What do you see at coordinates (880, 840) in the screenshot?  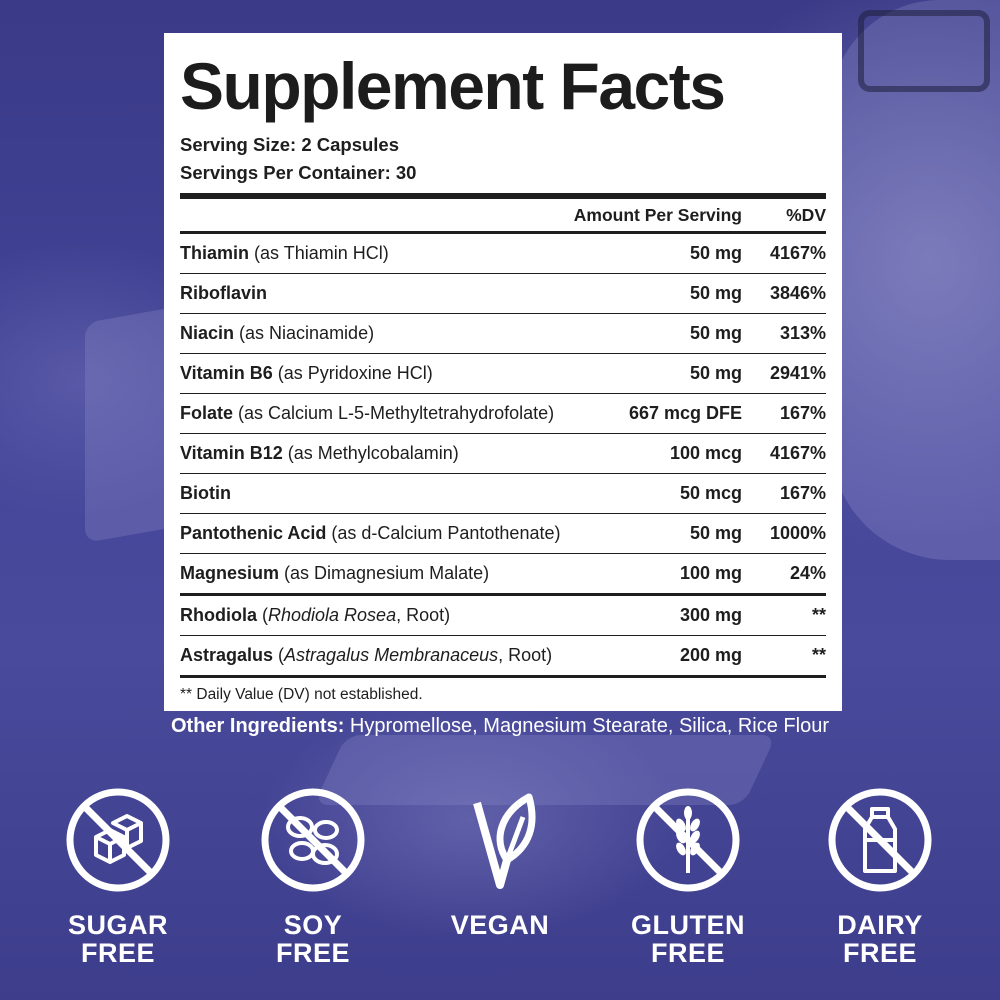 I see `milk-bottle-prohibited-icon` at bounding box center [880, 840].